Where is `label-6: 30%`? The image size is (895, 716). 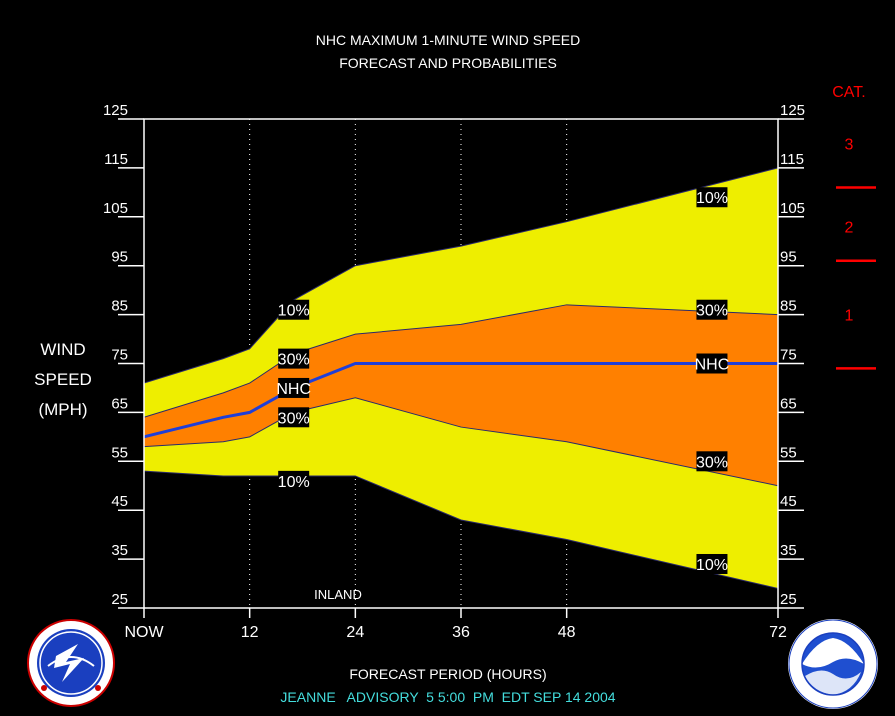
label-6: 30% is located at coordinates (712, 311).